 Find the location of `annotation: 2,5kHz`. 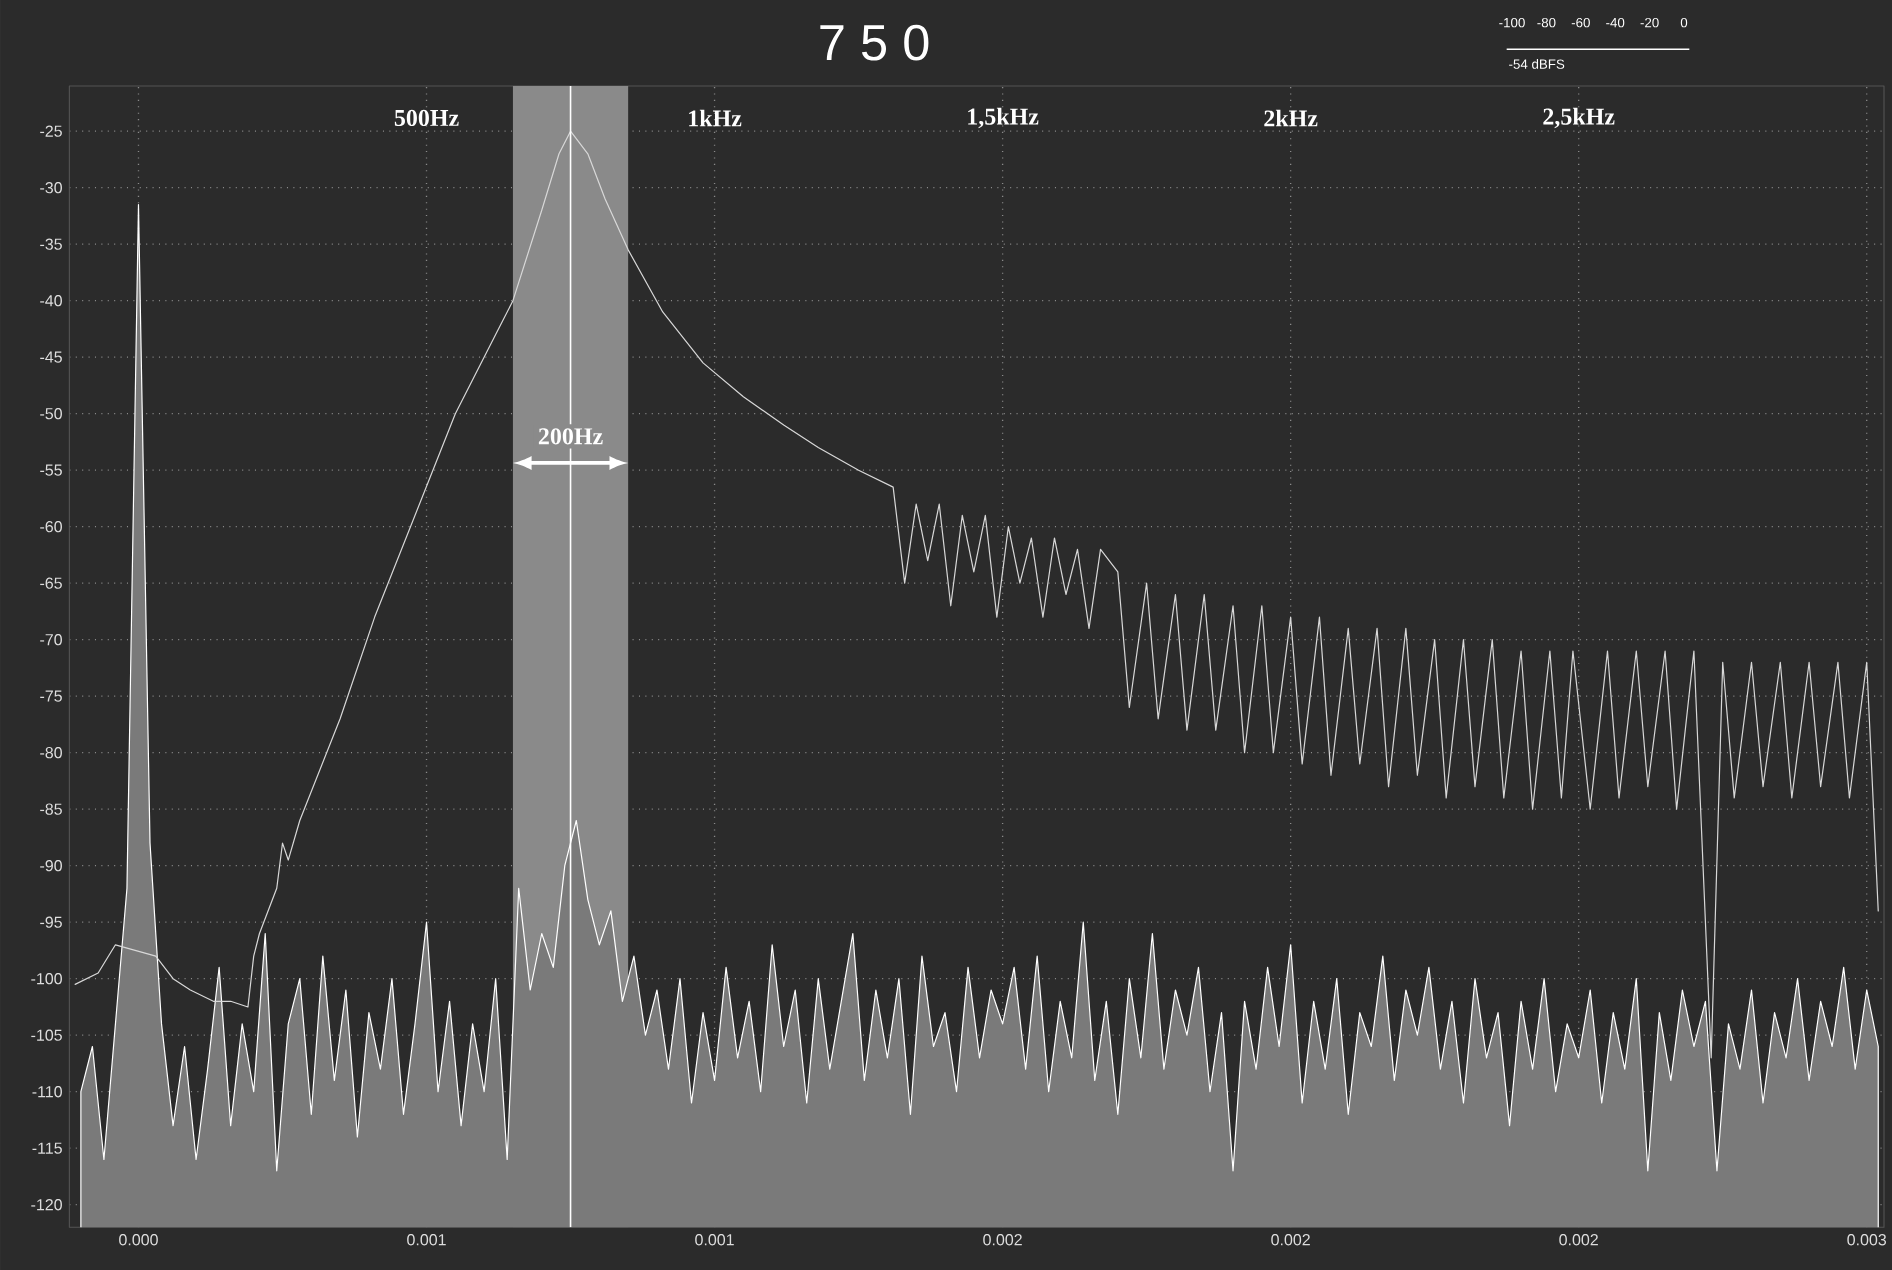

annotation: 2,5kHz is located at coordinates (1579, 118).